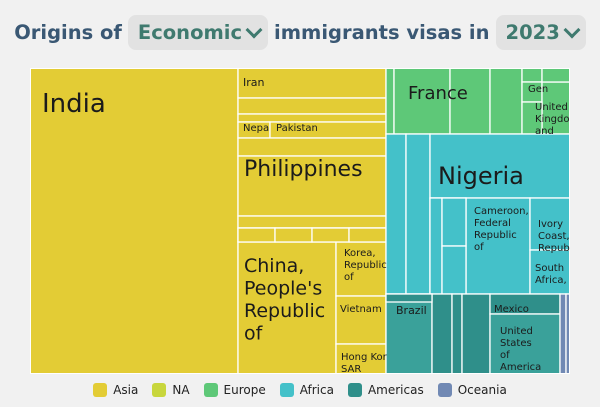  I want to click on legend-label: Americas, so click(395, 390).